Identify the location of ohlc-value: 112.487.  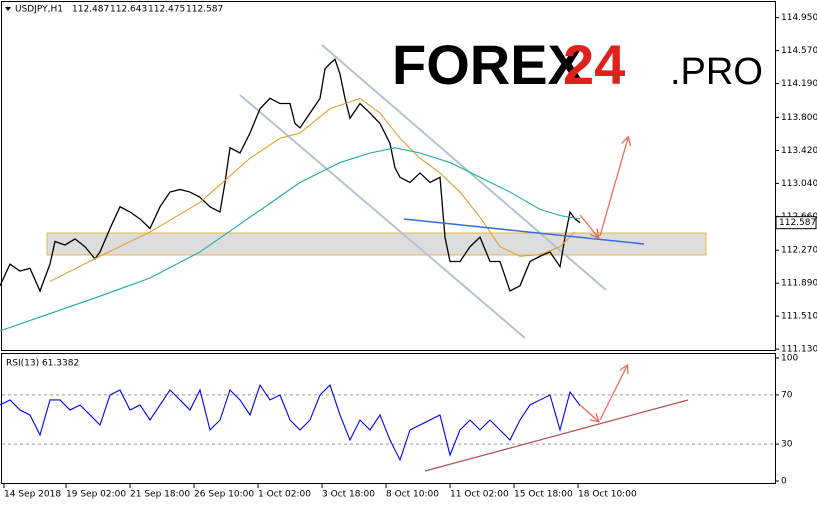
(90, 10).